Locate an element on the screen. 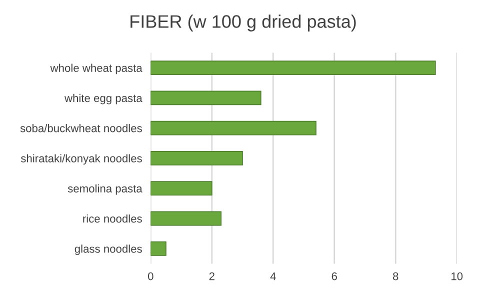 The image size is (486, 293). x-tick-label: 2 is located at coordinates (211, 276).